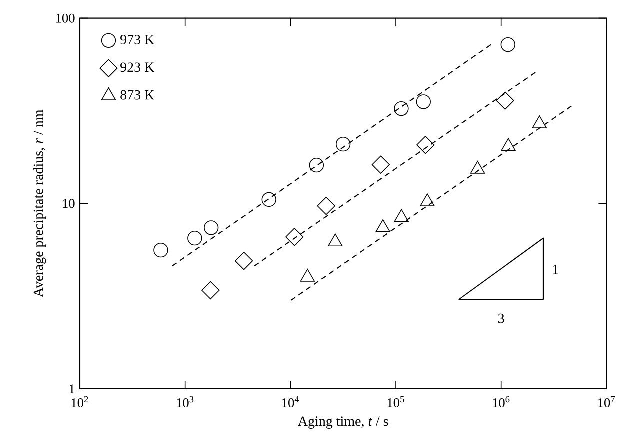  What do you see at coordinates (39, 204) in the screenshot?
I see `y-axis-title: Average precipitate radius, r / nm` at bounding box center [39, 204].